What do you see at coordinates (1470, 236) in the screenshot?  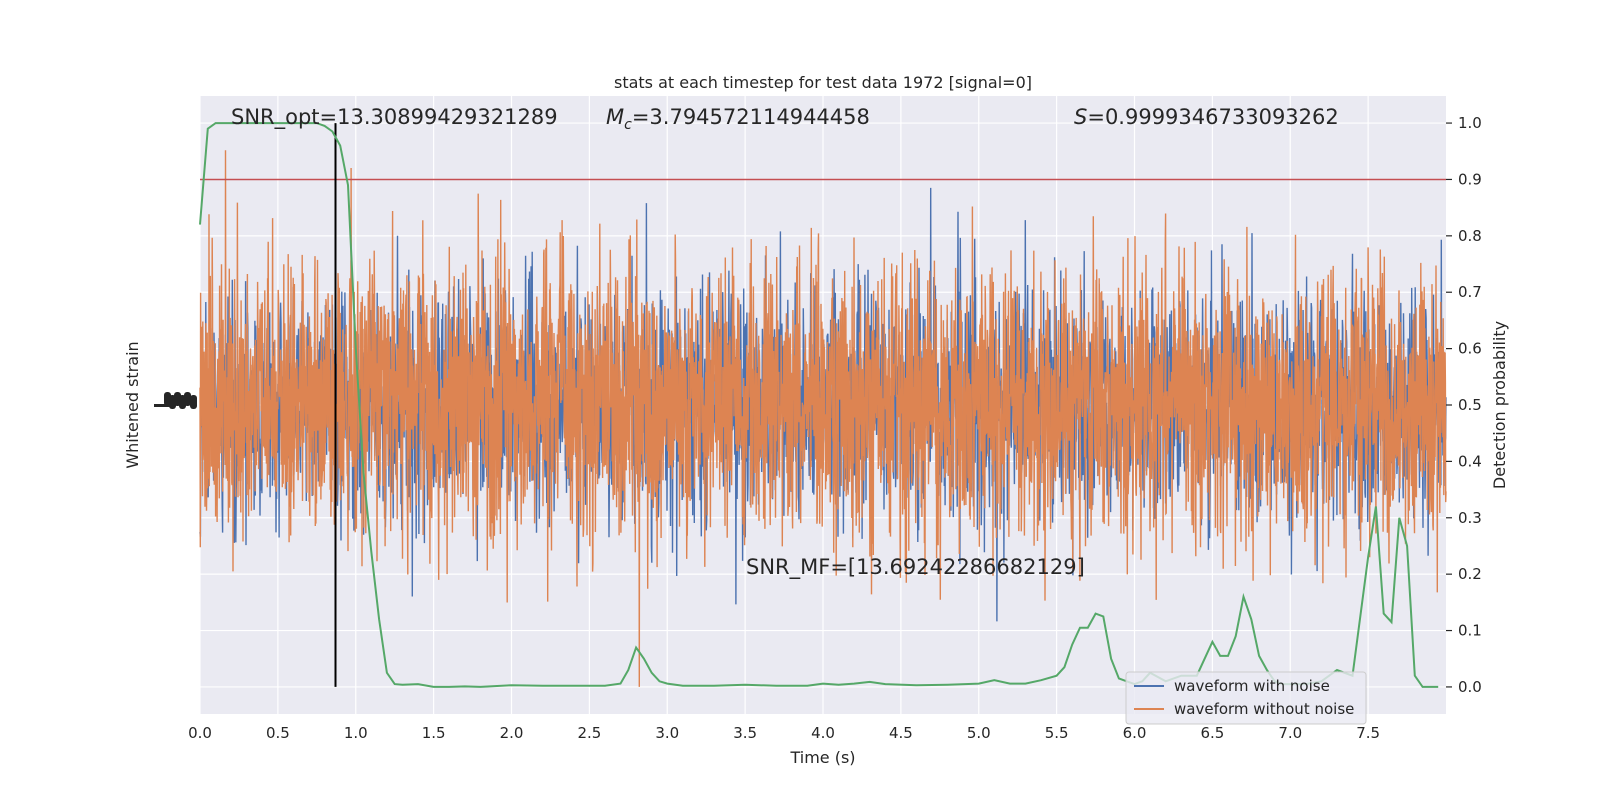 I see `right-tick-label: 0.8` at bounding box center [1470, 236].